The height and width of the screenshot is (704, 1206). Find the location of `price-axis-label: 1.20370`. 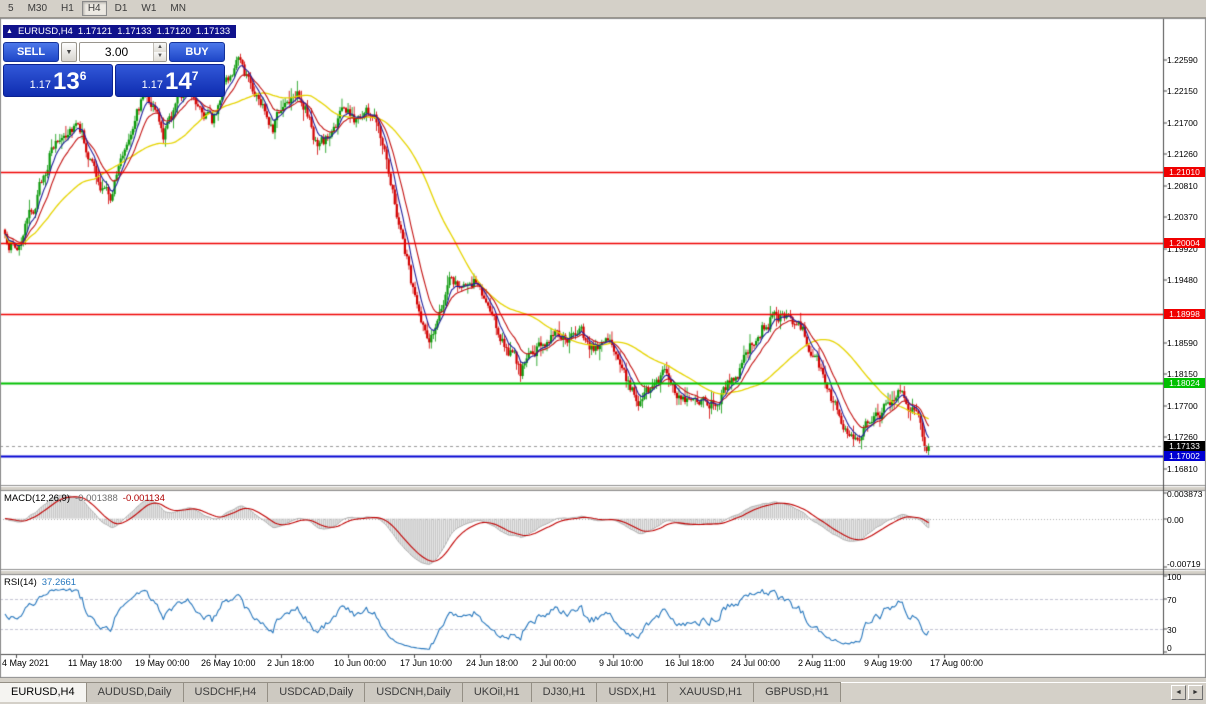

price-axis-label: 1.20370 is located at coordinates (1182, 217).